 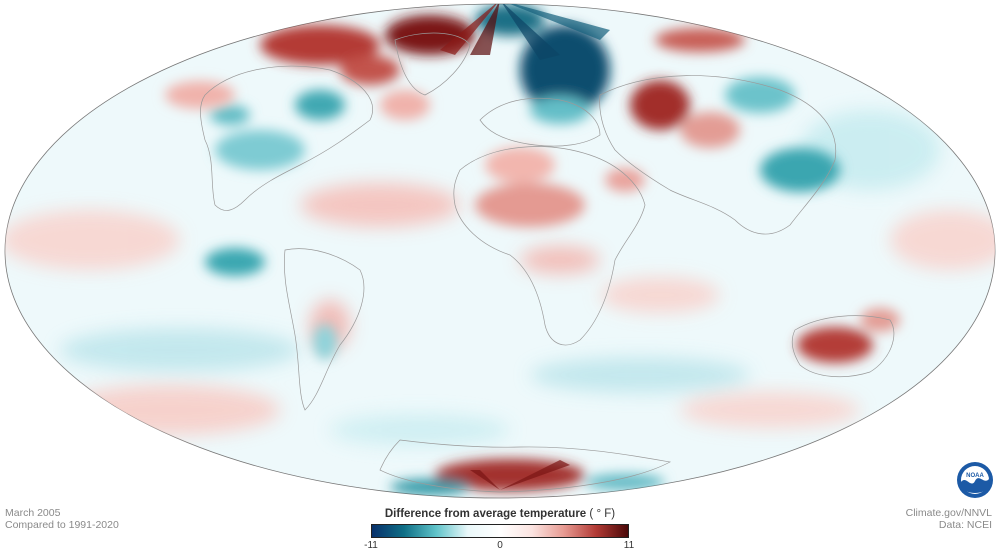 What do you see at coordinates (525, 466) in the screenshot?
I see `antarctica-outline` at bounding box center [525, 466].